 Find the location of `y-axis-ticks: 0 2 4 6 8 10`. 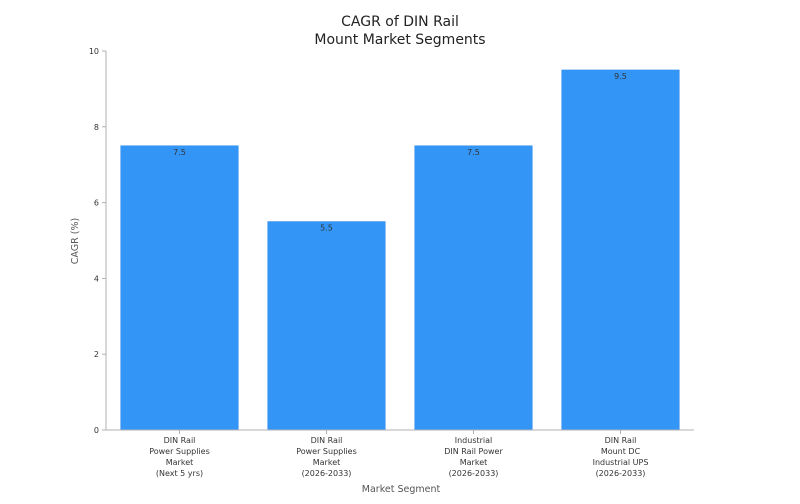

y-axis-ticks: 0 2 4 6 8 10 is located at coordinates (97, 241).